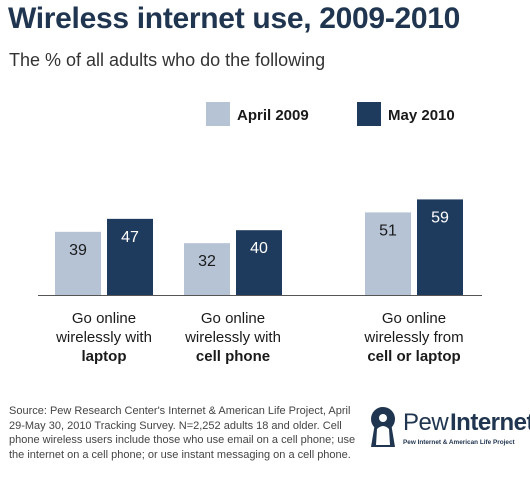 Image resolution: width=530 pixels, height=488 pixels. I want to click on keyhole-person-icon, so click(383, 427).